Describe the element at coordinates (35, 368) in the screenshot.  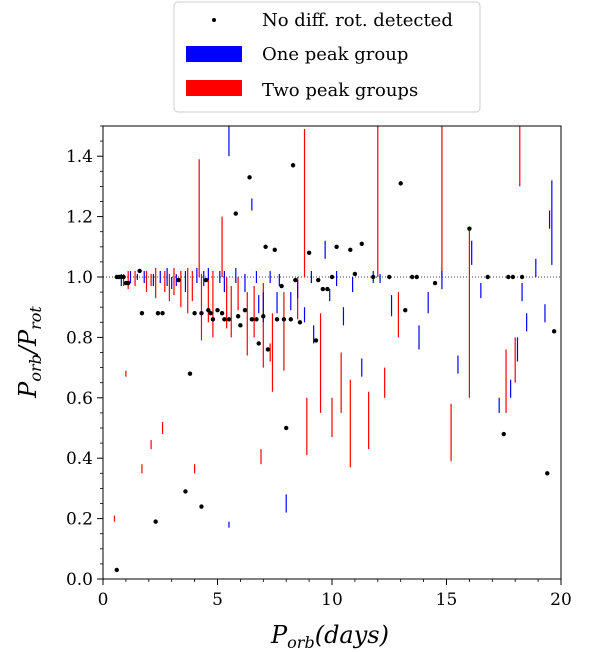
I see `y-label-num-sub: orb` at that location.